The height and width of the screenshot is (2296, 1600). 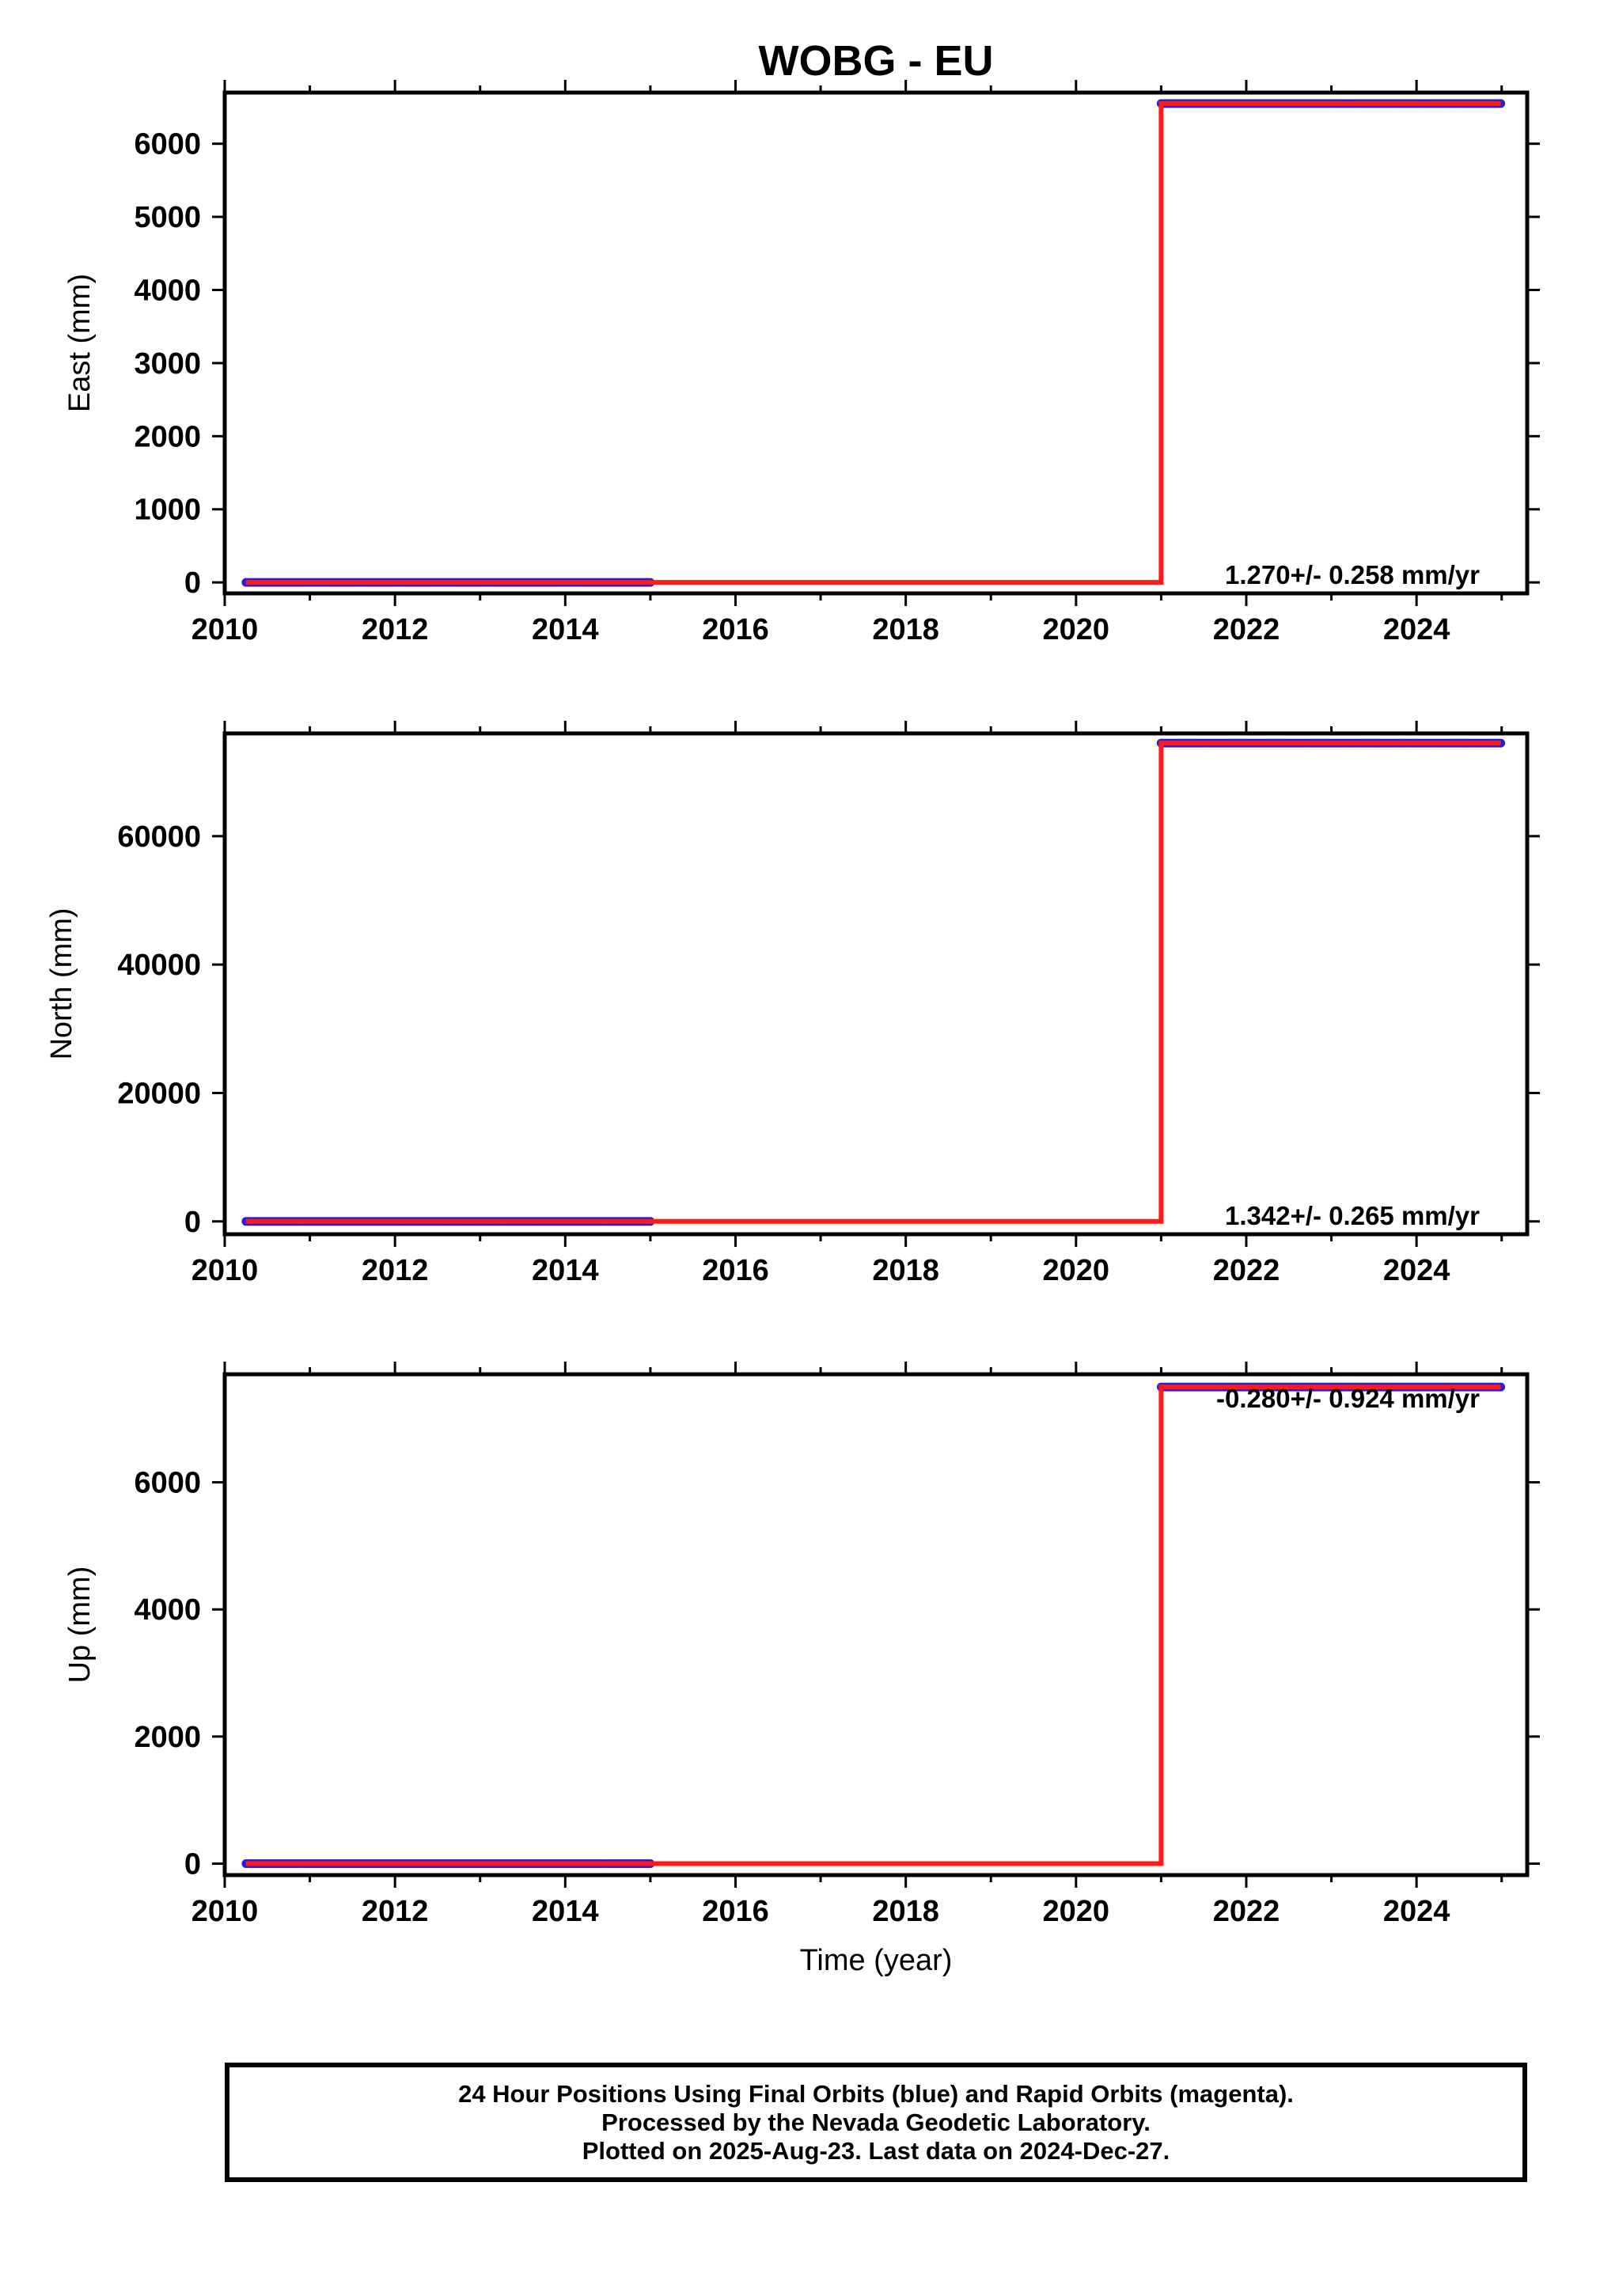 I want to click on y-tick-label: 20000, so click(x=159, y=1093).